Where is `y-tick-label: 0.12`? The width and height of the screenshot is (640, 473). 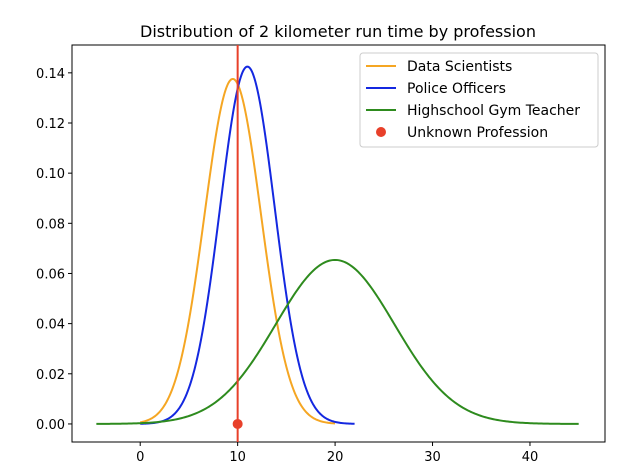 y-tick-label: 0.12 is located at coordinates (50, 124).